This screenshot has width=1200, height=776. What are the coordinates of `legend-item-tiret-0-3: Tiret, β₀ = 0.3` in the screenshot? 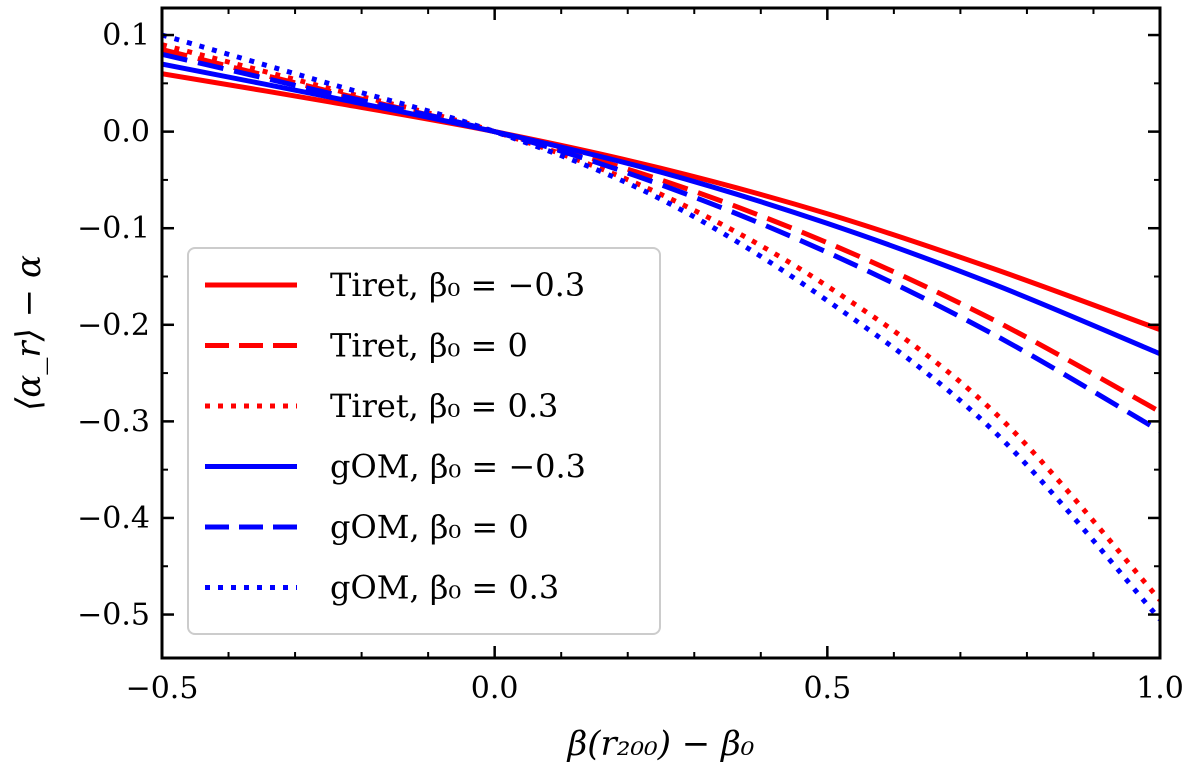 It's located at (381, 406).